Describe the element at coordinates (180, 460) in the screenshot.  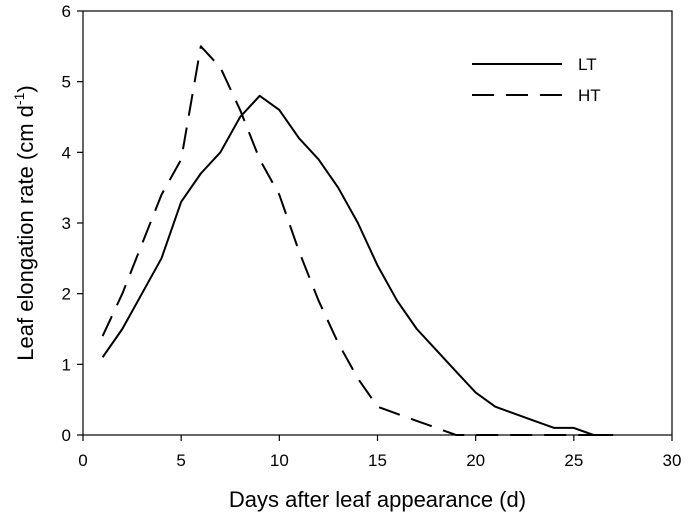
I see `x-tick-label: 5` at that location.